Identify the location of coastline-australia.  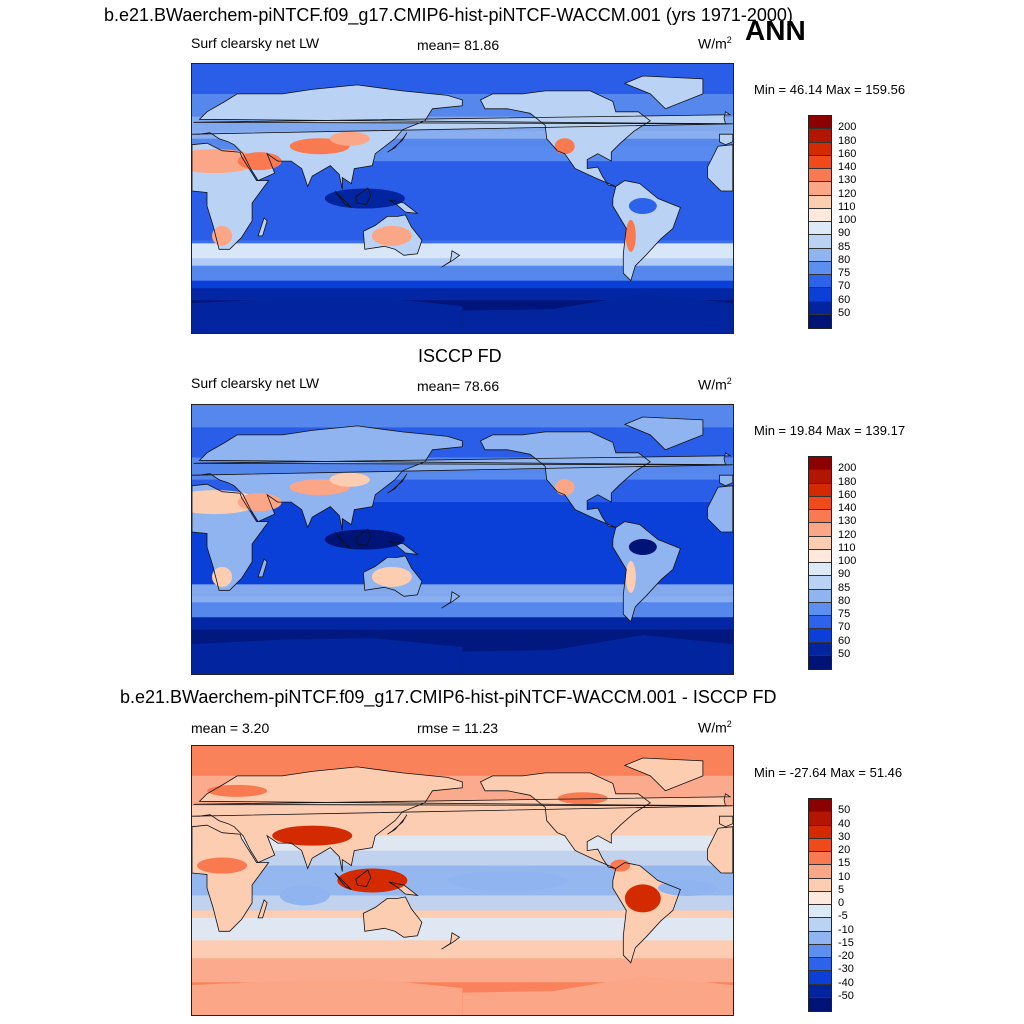
(392, 917).